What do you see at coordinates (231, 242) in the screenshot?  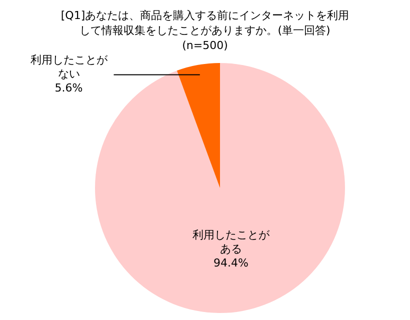 I see `slice-label: 利用したことがある` at bounding box center [231, 242].